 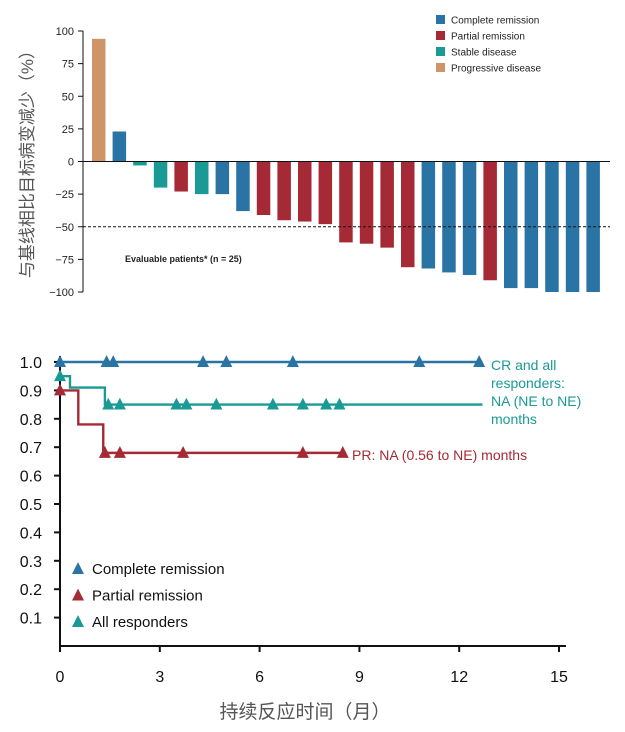 I want to click on km-y-ticks: 0.1 0.2 0.3 0.4 0.5 0.6 0.7 0.8 0.9 1.0, so click(x=40, y=491).